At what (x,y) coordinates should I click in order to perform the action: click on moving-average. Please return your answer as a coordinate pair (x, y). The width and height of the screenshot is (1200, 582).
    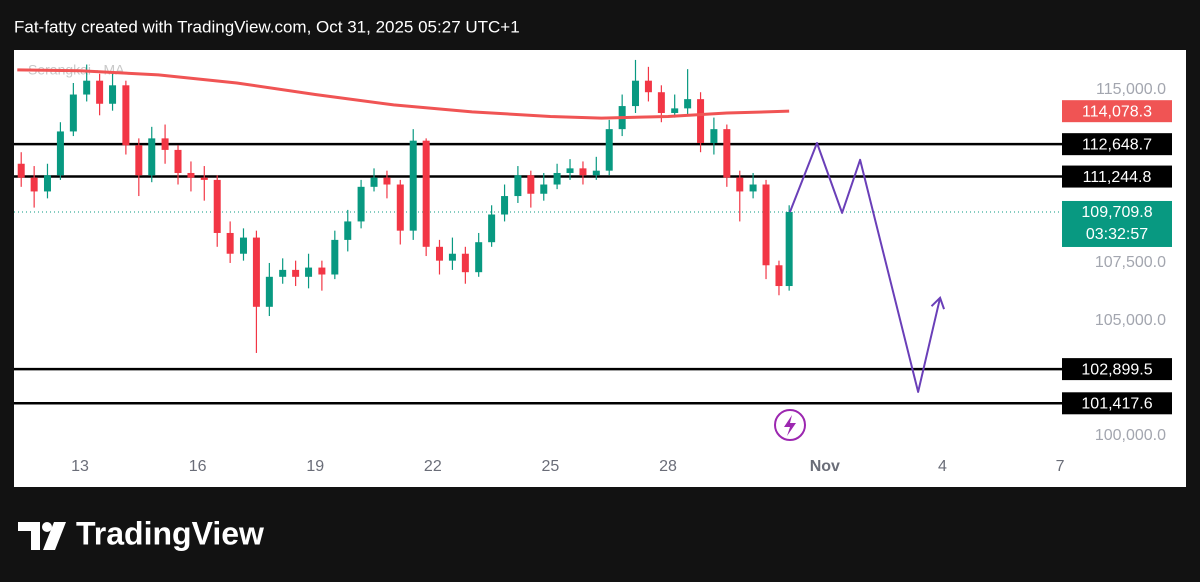
    Looking at the image, I should click on (403, 94).